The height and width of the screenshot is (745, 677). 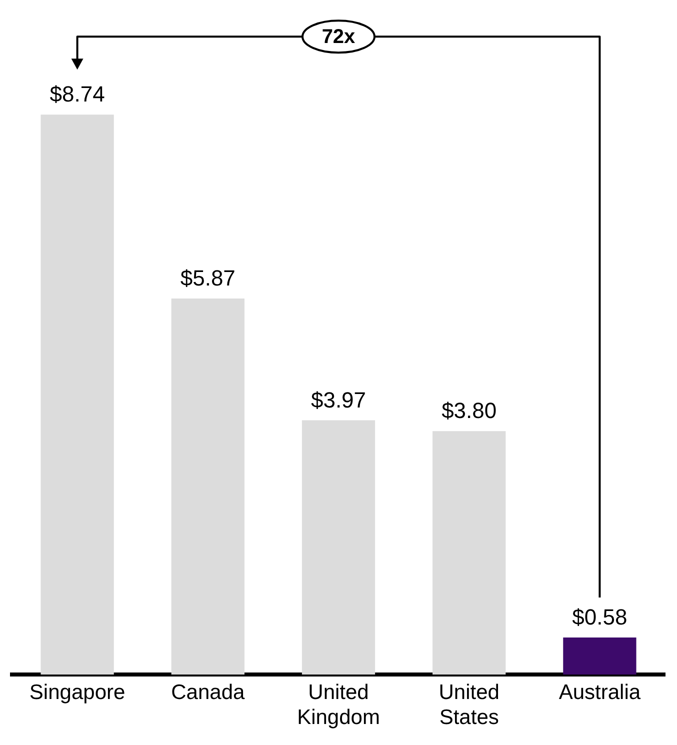 What do you see at coordinates (469, 705) in the screenshot?
I see `x-tick-label: United States` at bounding box center [469, 705].